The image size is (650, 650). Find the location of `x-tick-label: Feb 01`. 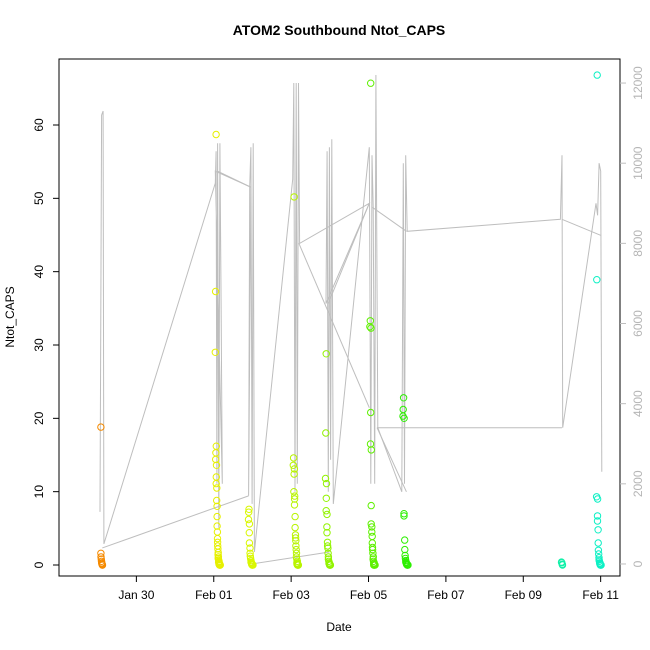

x-tick-label: Feb 01 is located at coordinates (214, 595).